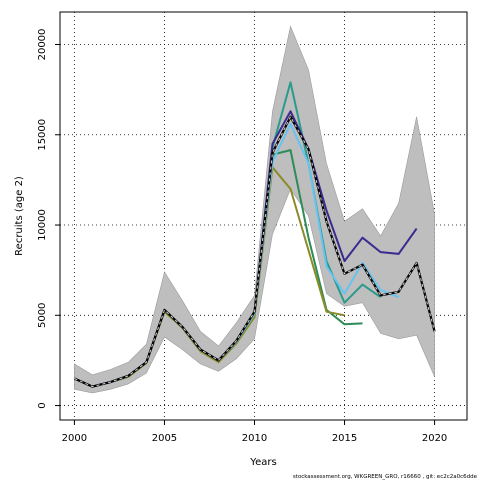  What do you see at coordinates (19, 216) in the screenshot?
I see `y-axis-label: Recruits (age 2)` at bounding box center [19, 216].